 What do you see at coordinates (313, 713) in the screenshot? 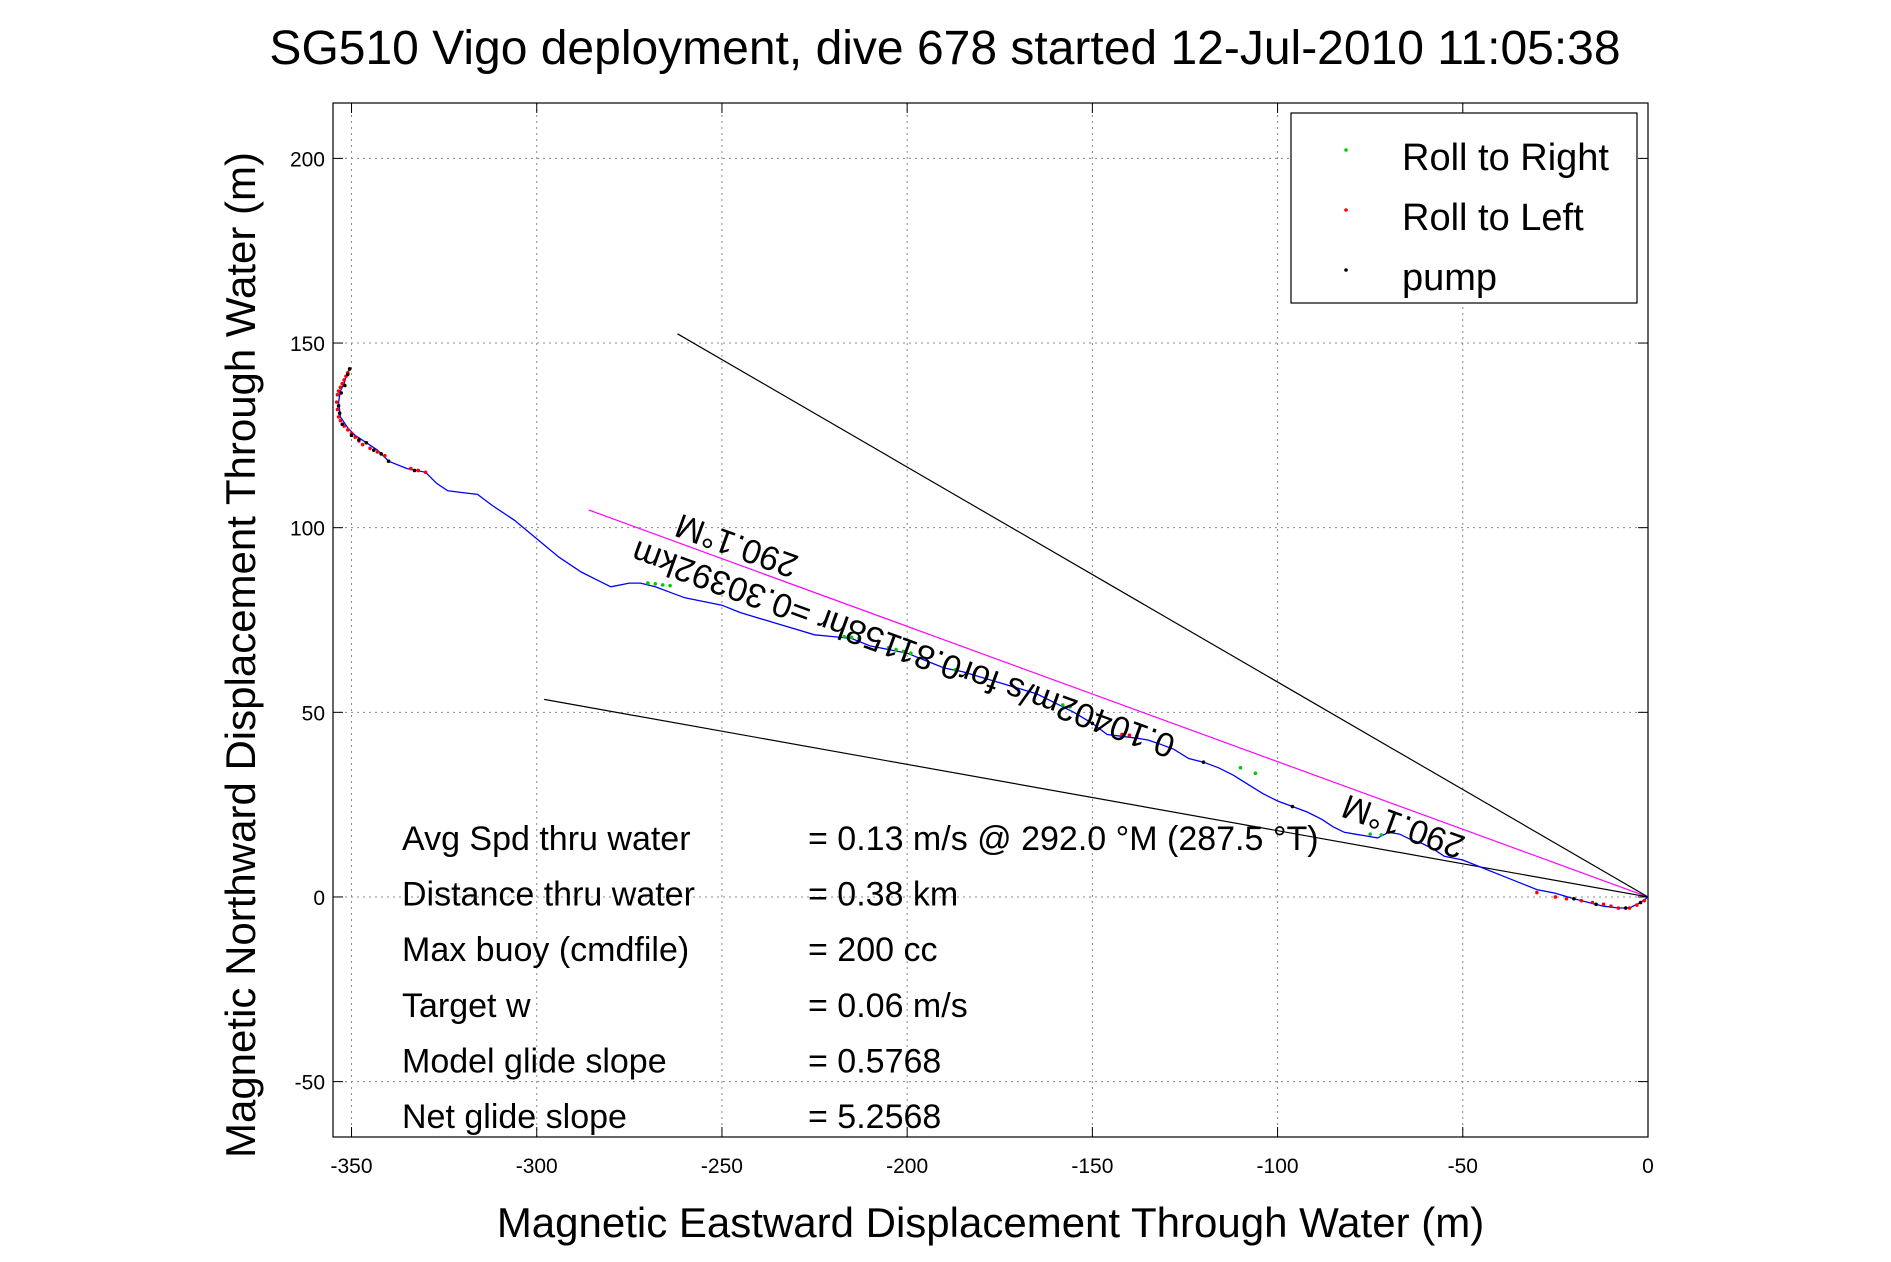
I see `y-tick-label: 50` at bounding box center [313, 713].